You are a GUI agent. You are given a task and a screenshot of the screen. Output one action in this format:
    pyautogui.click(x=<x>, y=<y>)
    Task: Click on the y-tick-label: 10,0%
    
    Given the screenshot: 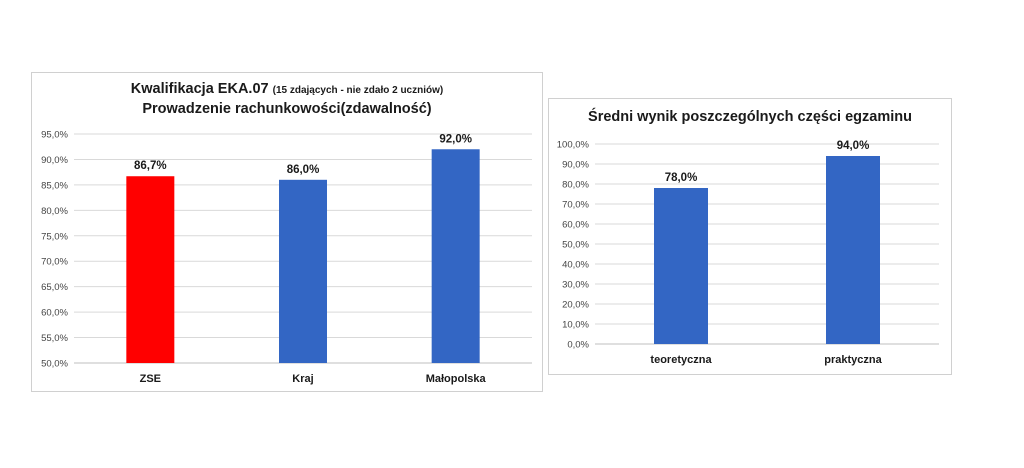 What is the action you would take?
    pyautogui.click(x=575, y=325)
    